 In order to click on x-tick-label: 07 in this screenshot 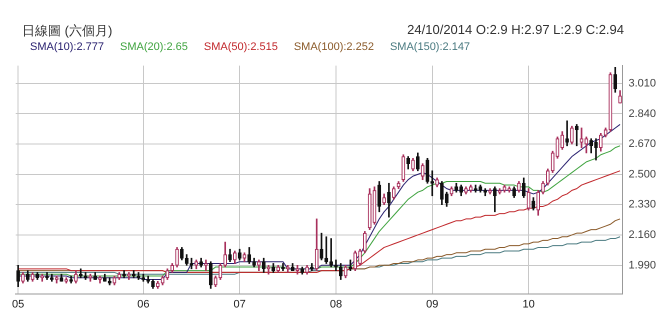, I will do `click(240, 304)`.